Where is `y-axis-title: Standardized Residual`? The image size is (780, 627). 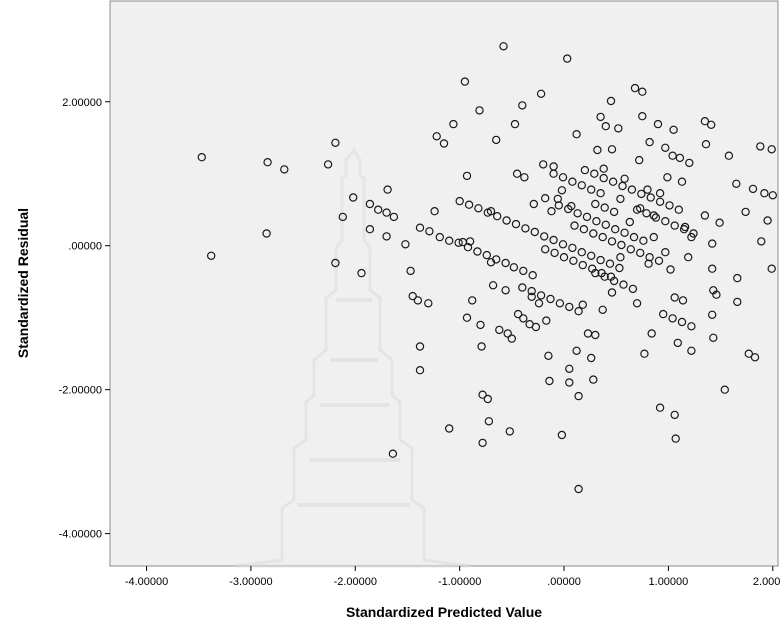
y-axis-title: Standardized Residual is located at coordinates (23, 283).